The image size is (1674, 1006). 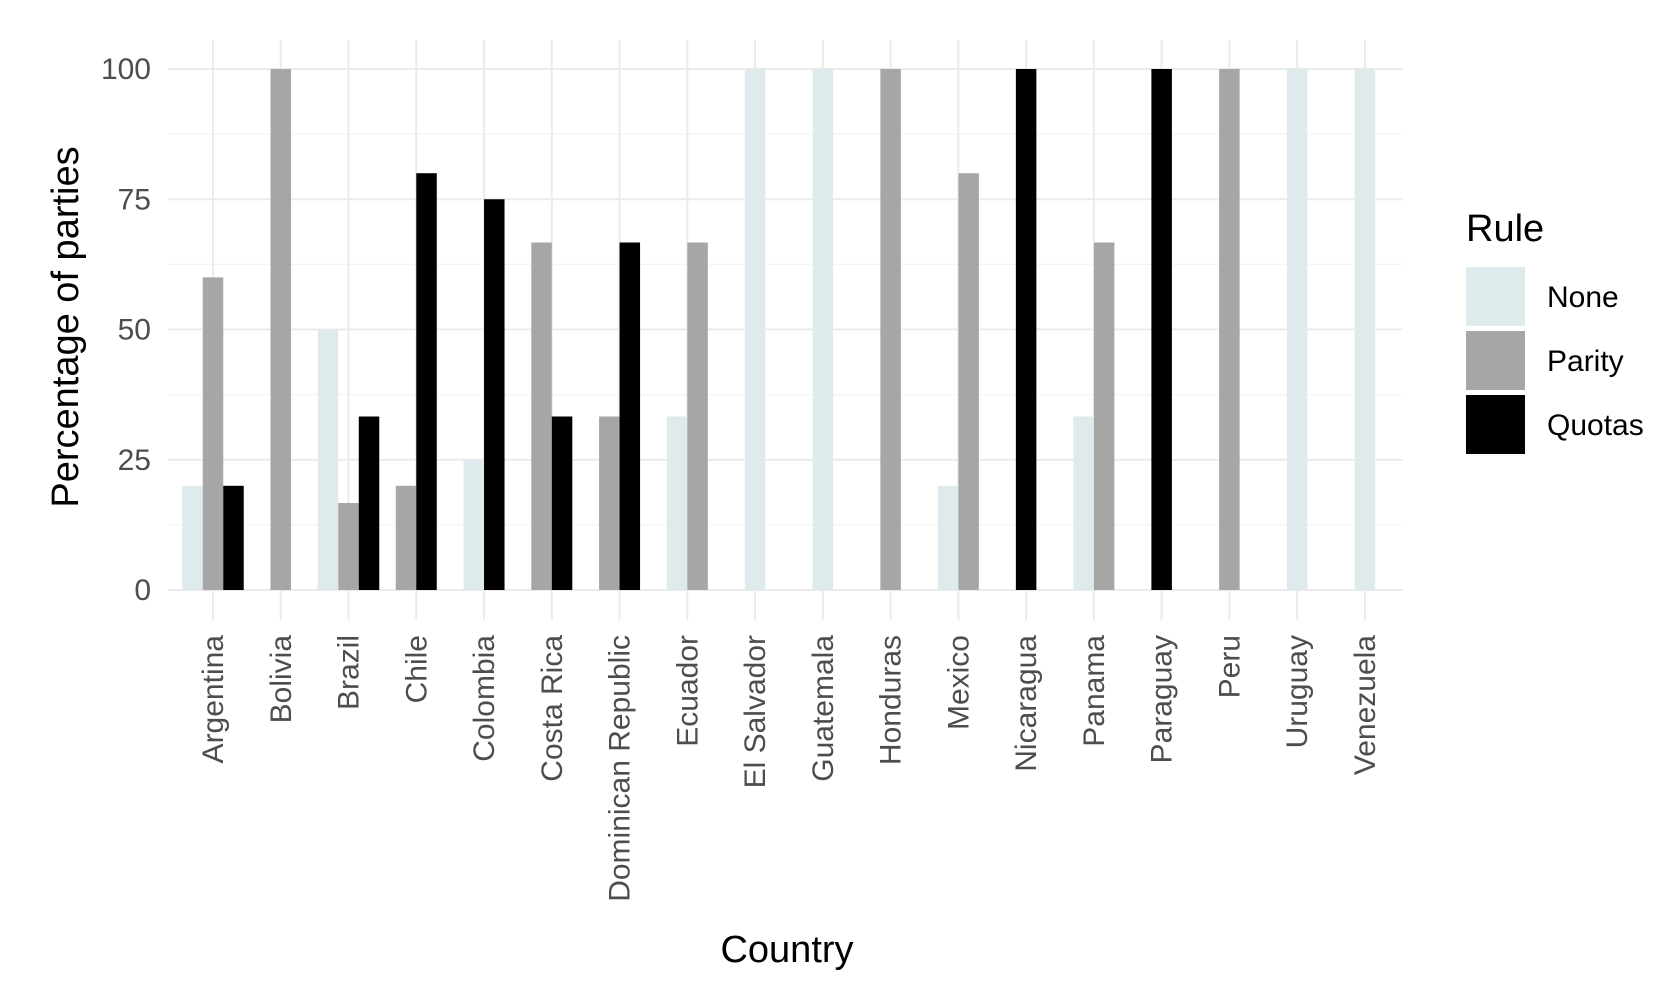 What do you see at coordinates (1094, 691) in the screenshot?
I see `x-tick-label: Panama` at bounding box center [1094, 691].